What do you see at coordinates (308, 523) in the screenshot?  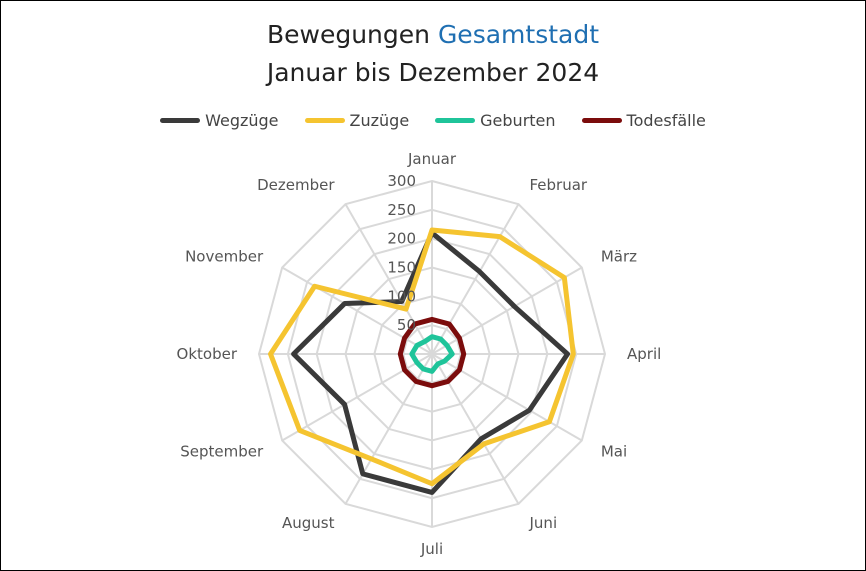 I see `category-label: August` at bounding box center [308, 523].